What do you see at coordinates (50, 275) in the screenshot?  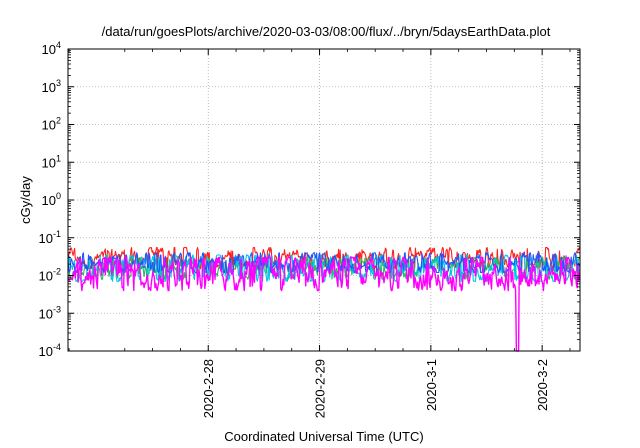 I see `y-tick-label: 10⁻²` at bounding box center [50, 275].